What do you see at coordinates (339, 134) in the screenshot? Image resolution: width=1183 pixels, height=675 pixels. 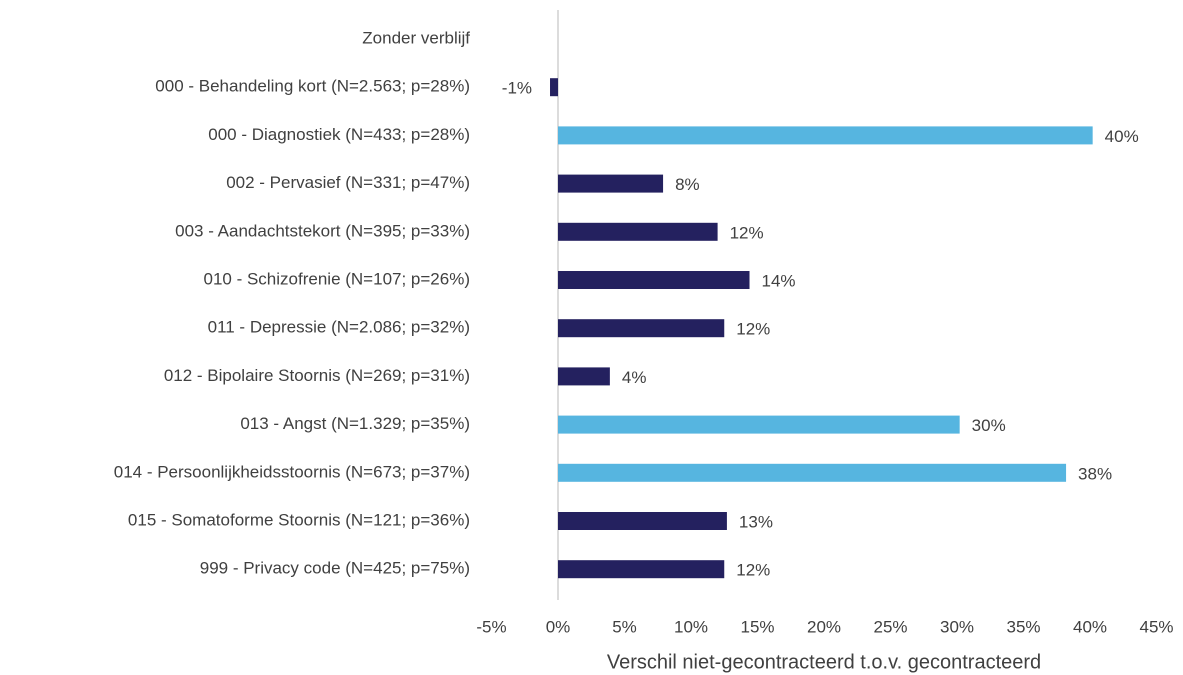 I see `y-tick-label: 000 - Diagnostiek (N=433; p=28%)` at bounding box center [339, 134].